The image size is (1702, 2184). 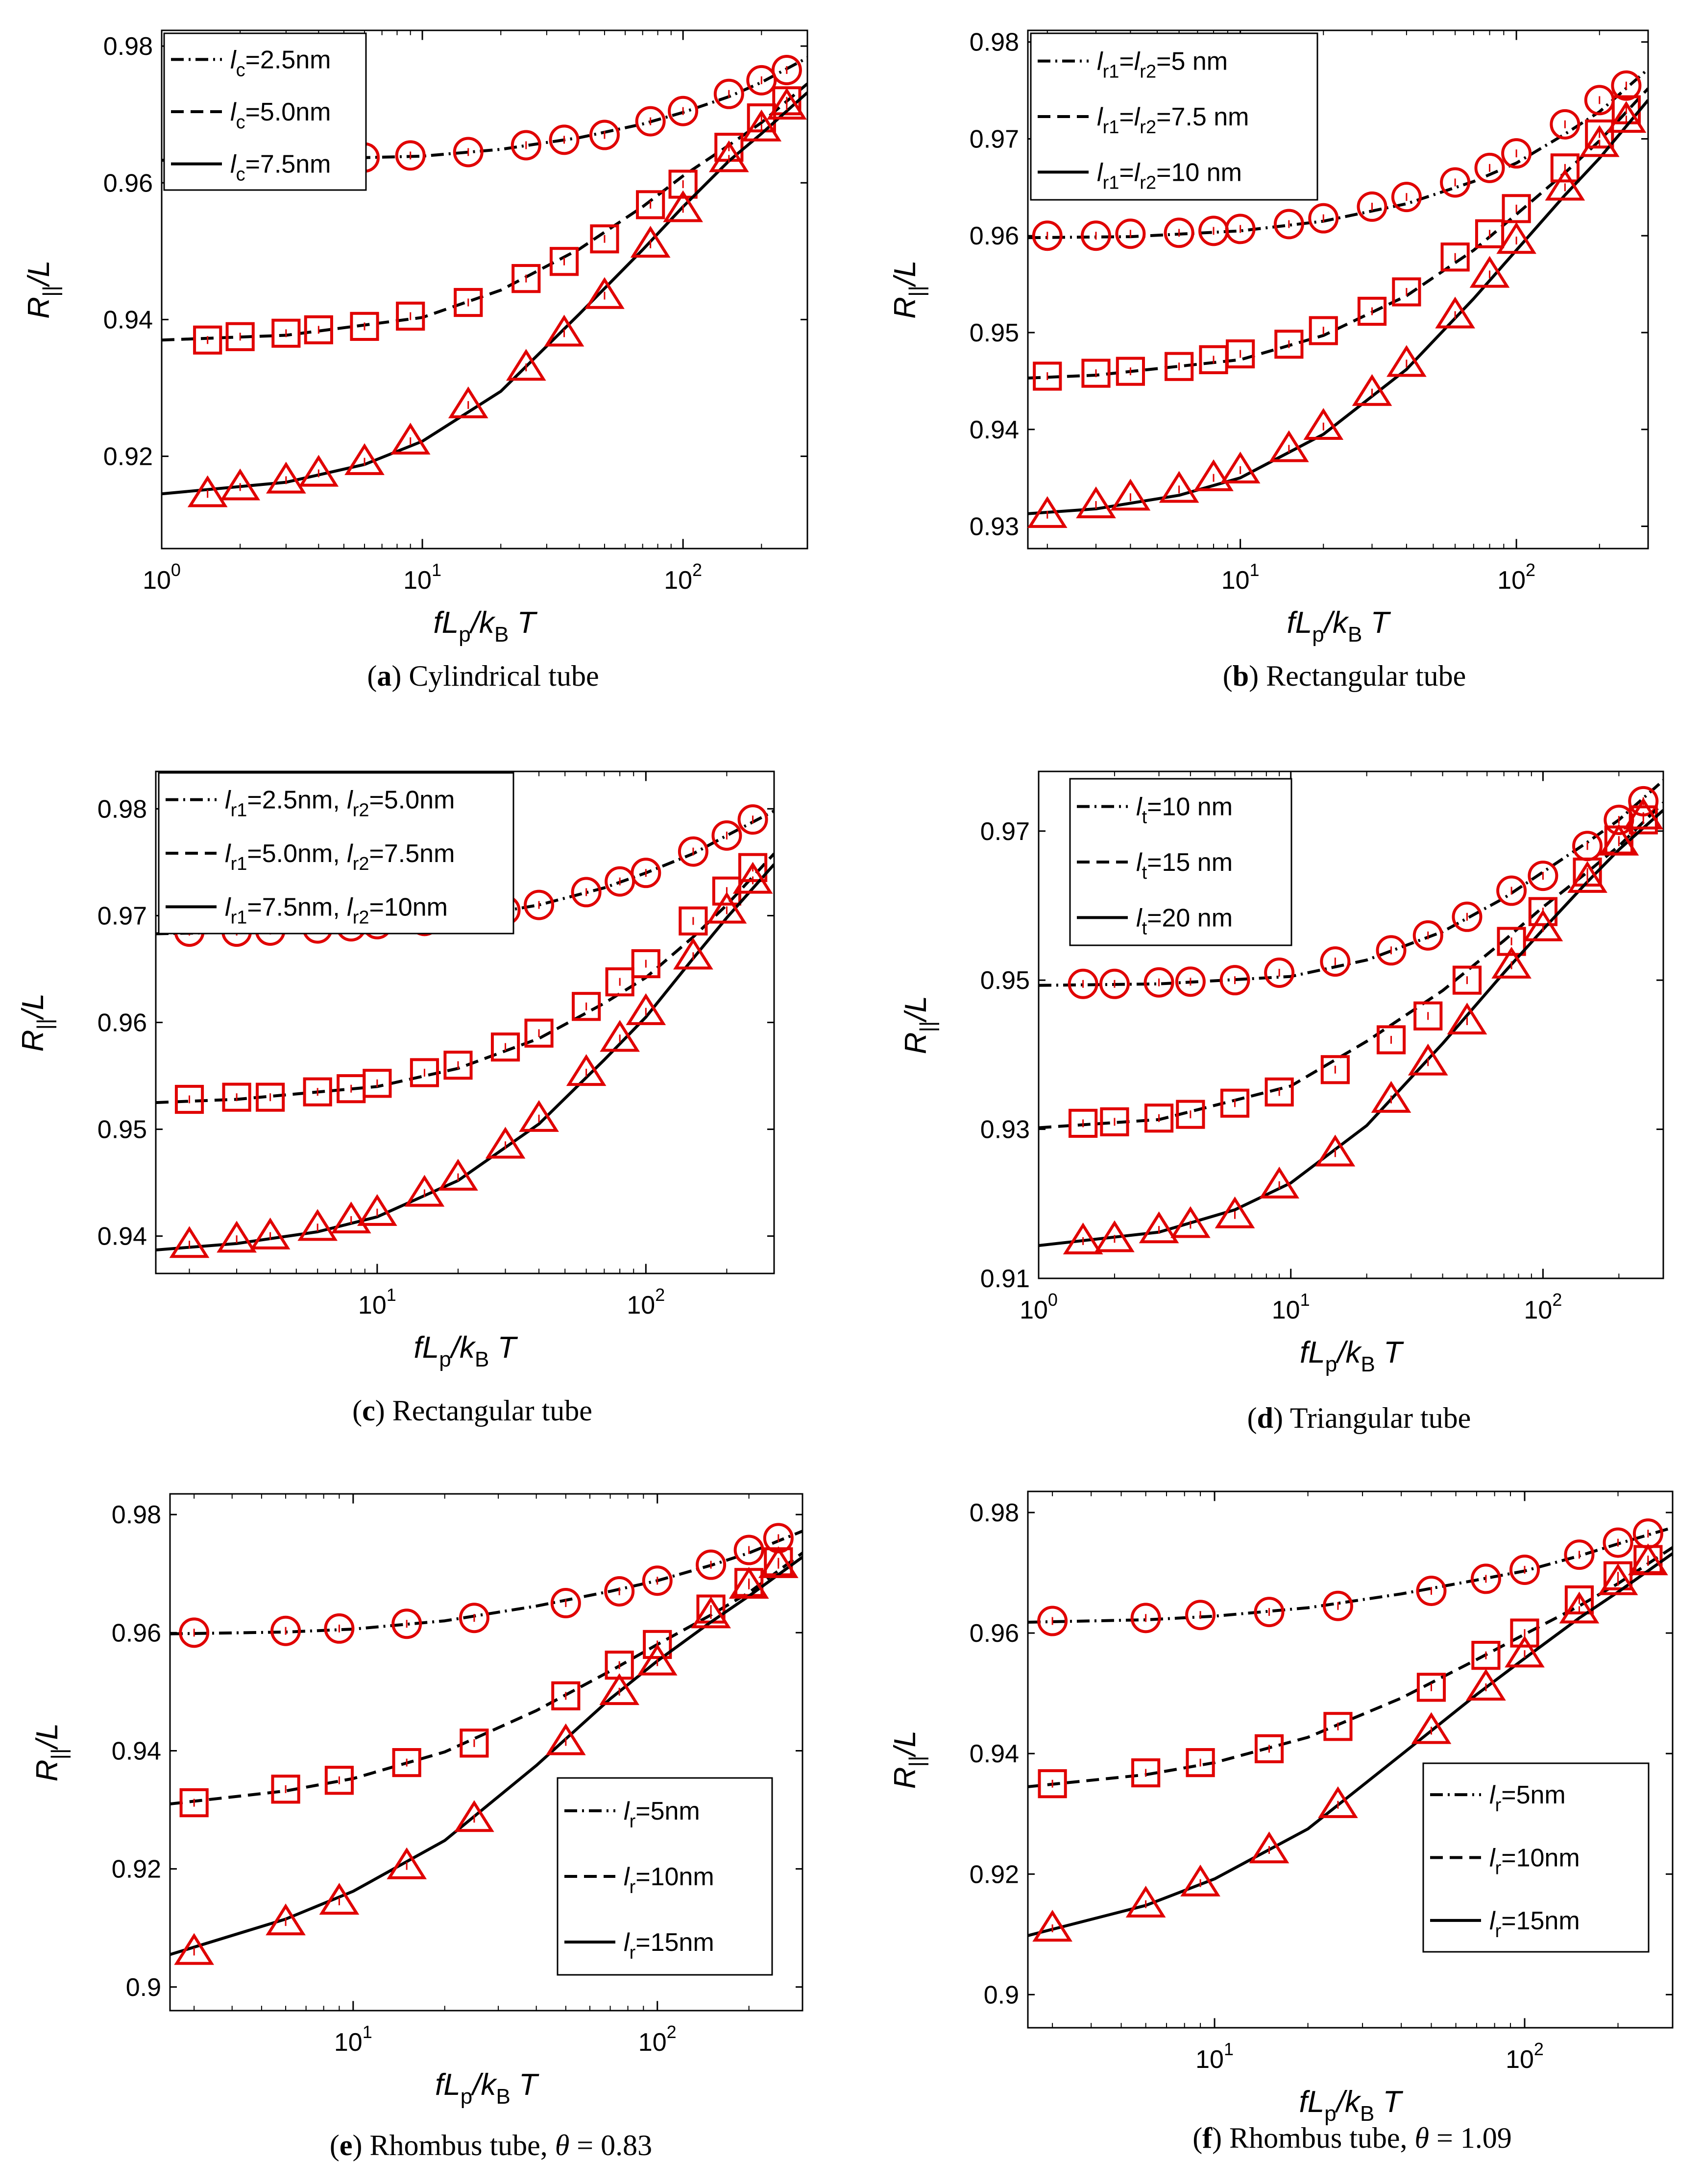 What do you see at coordinates (472, 1410) in the screenshot?
I see `panel-caption: (c) Rectangular tube` at bounding box center [472, 1410].